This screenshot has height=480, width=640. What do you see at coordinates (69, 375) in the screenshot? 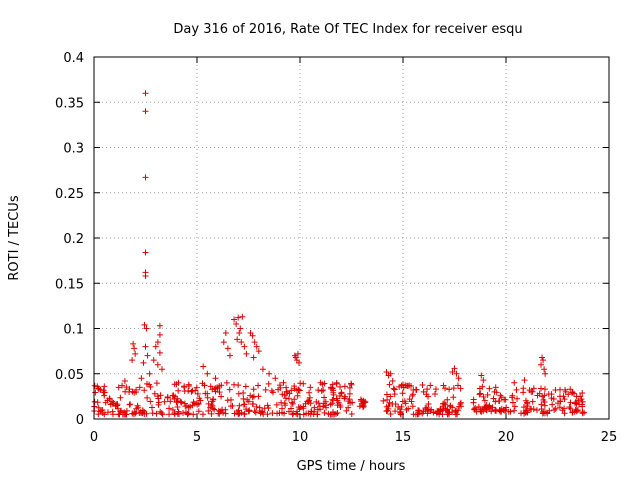
I see `y-tick-label: 0.05` at bounding box center [69, 375].